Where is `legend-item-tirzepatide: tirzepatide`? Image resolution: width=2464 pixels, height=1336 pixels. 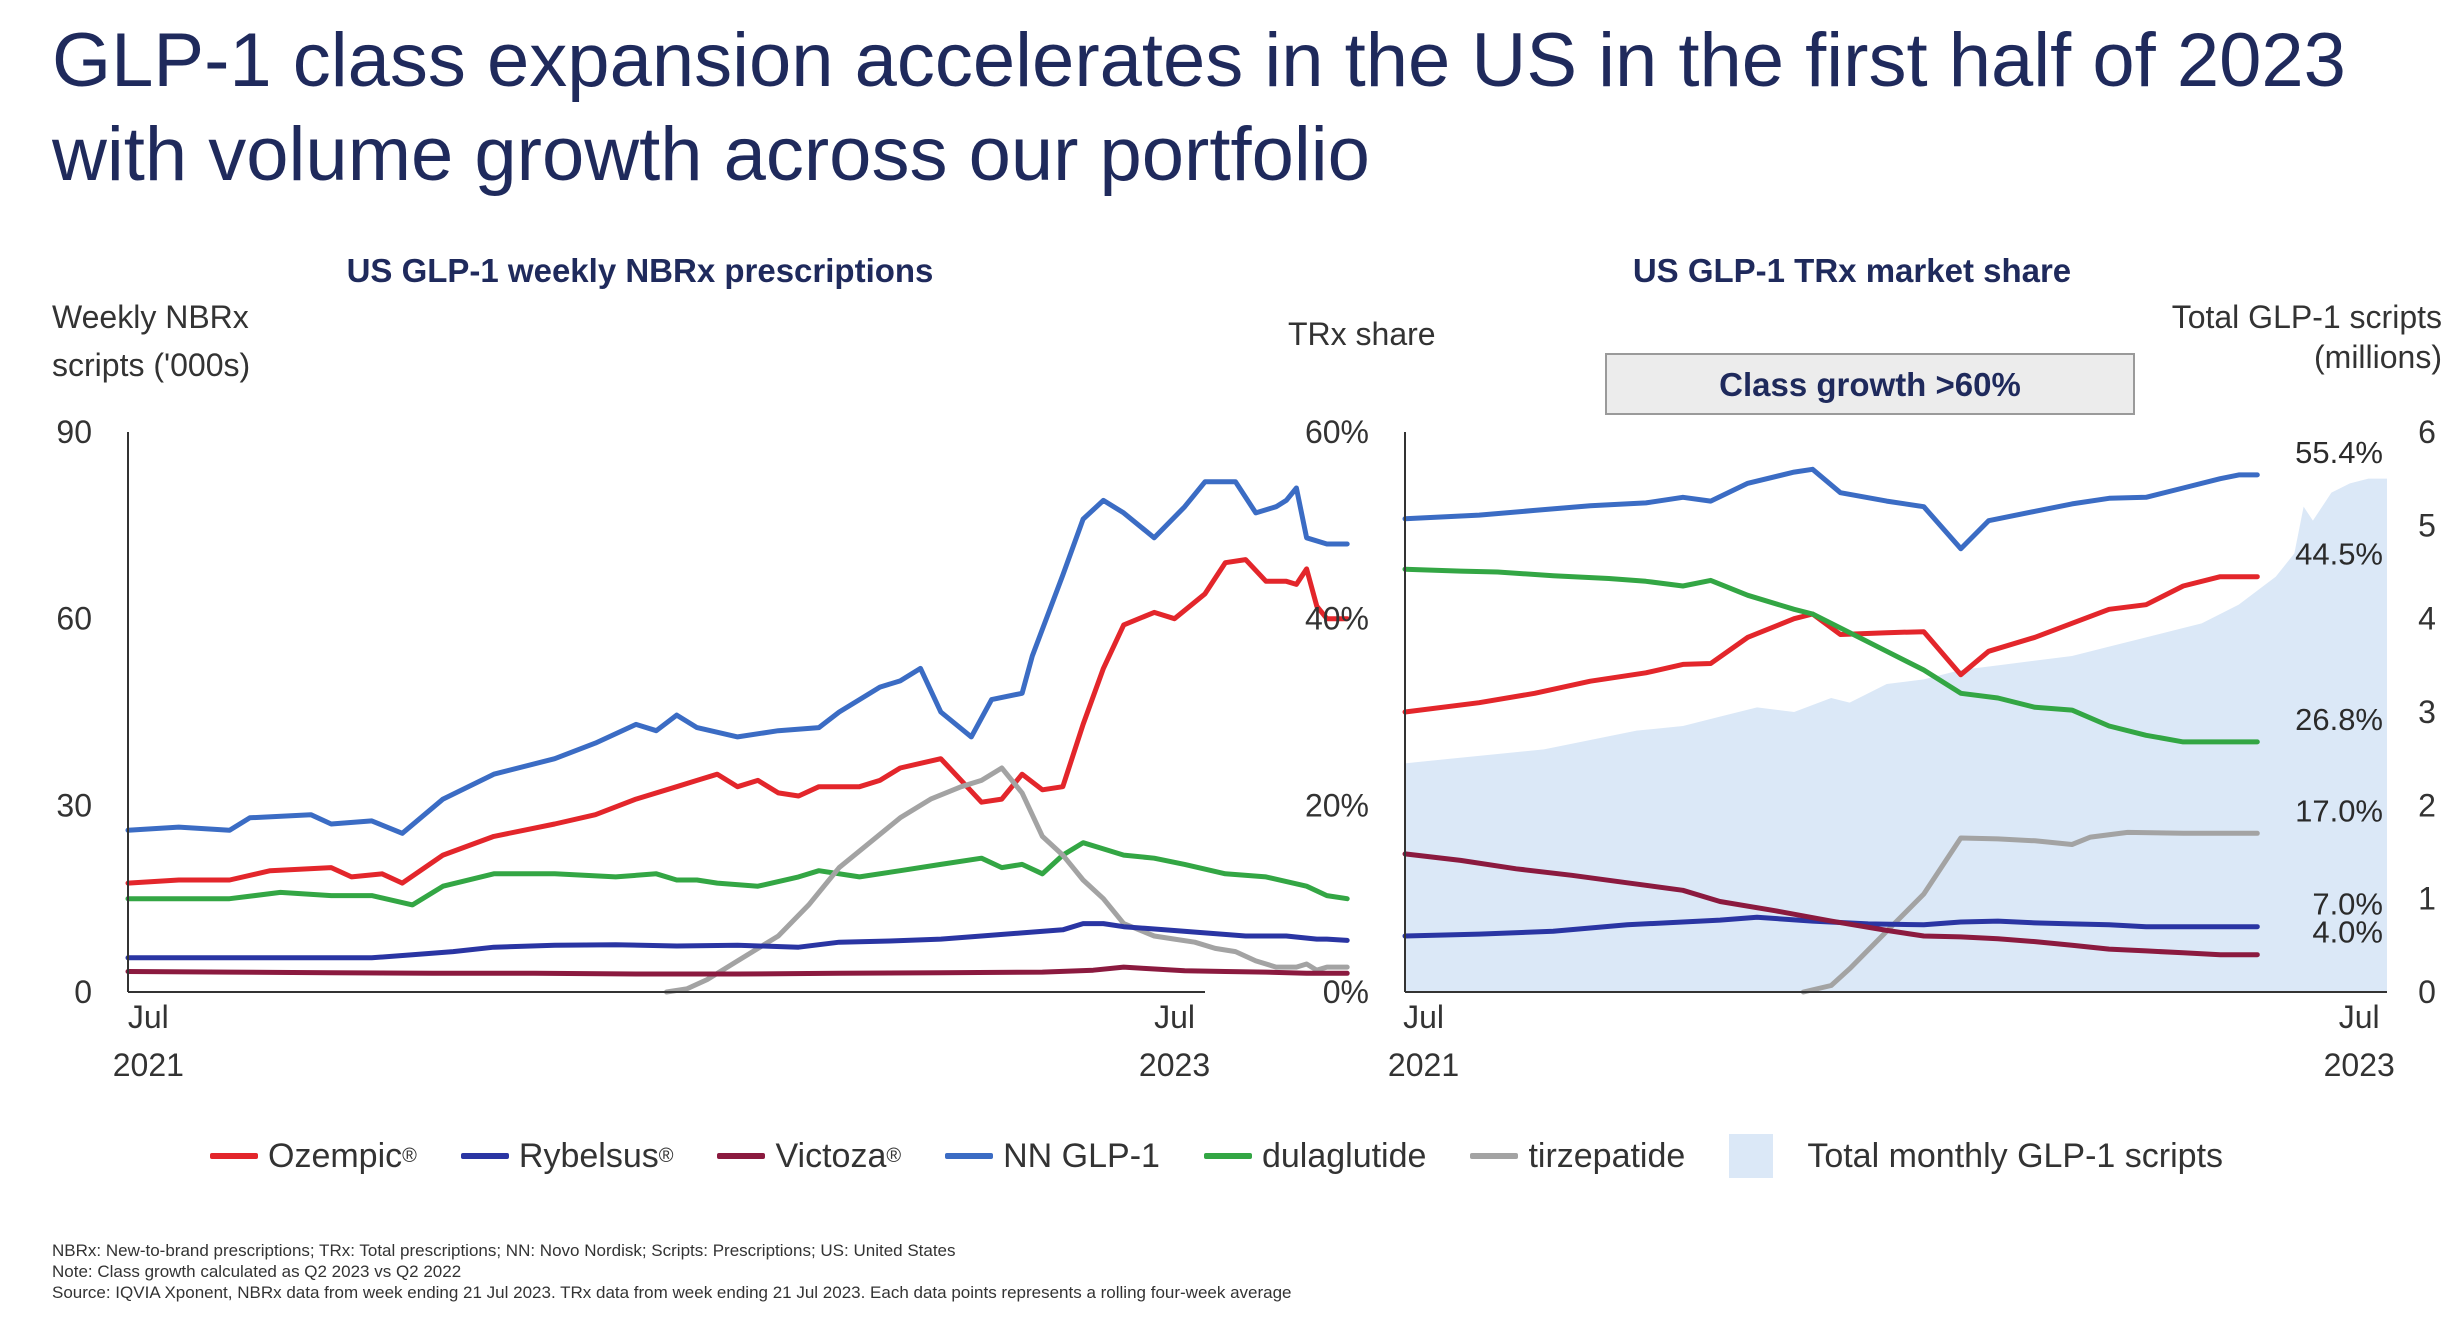 legend-item-tirzepatide: tirzepatide is located at coordinates (1577, 1156).